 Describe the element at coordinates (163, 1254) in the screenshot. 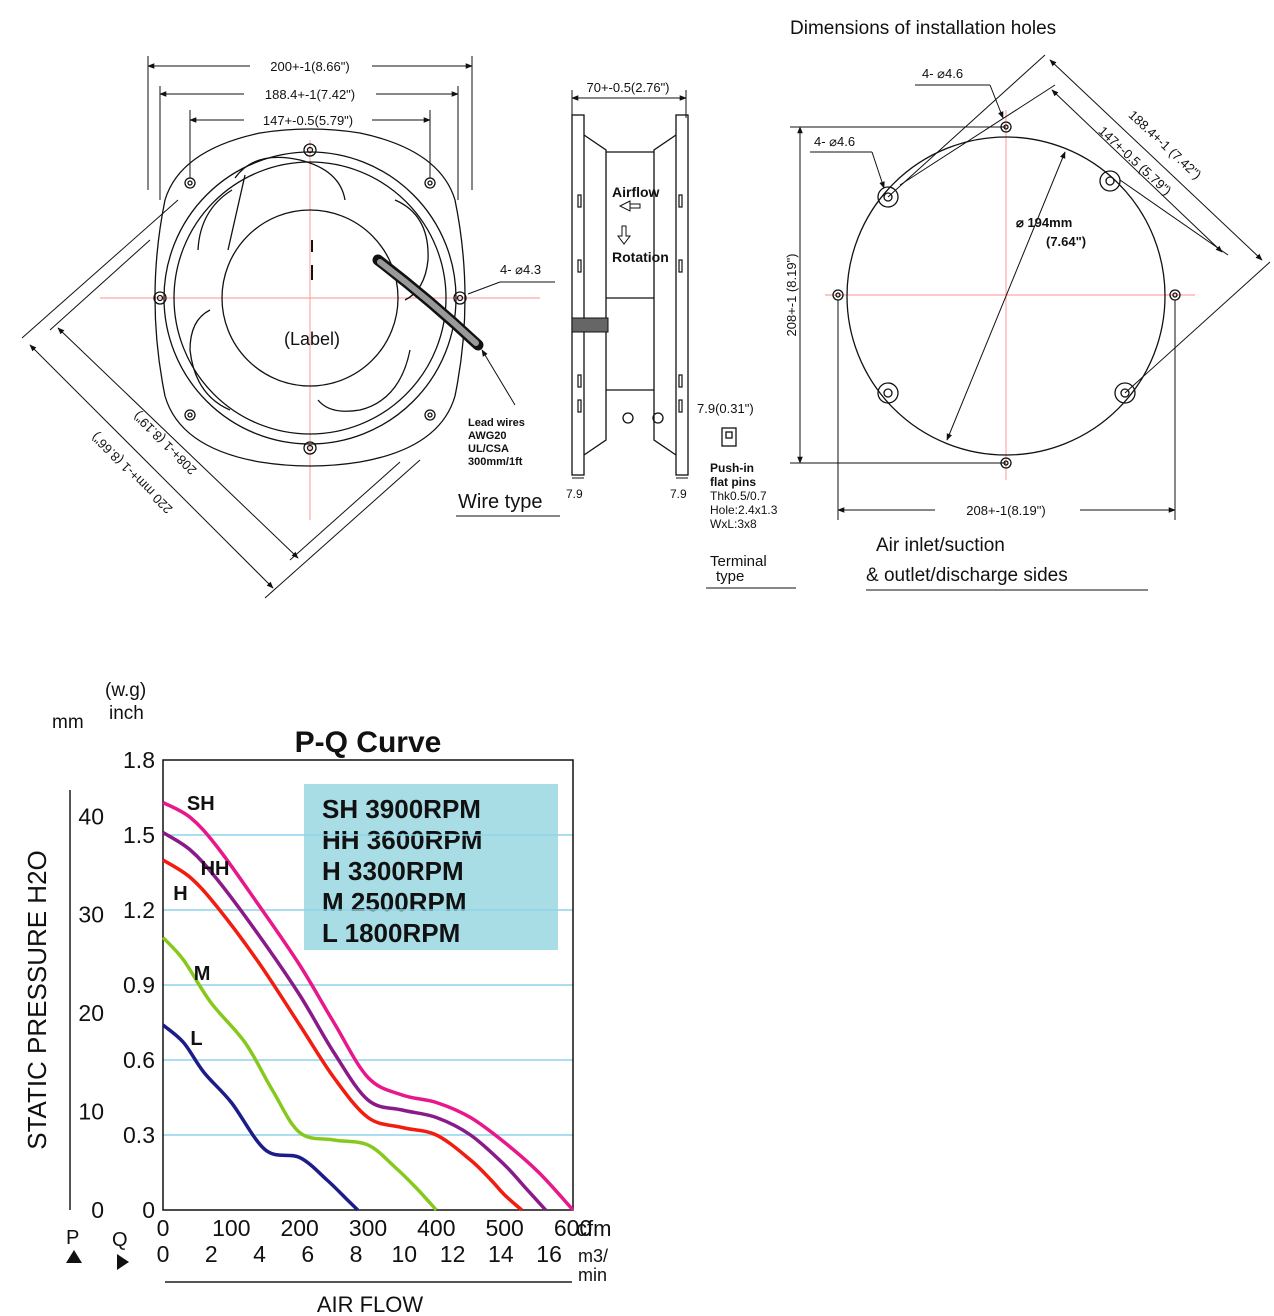

I see `x-tick-m3-0: 0` at that location.